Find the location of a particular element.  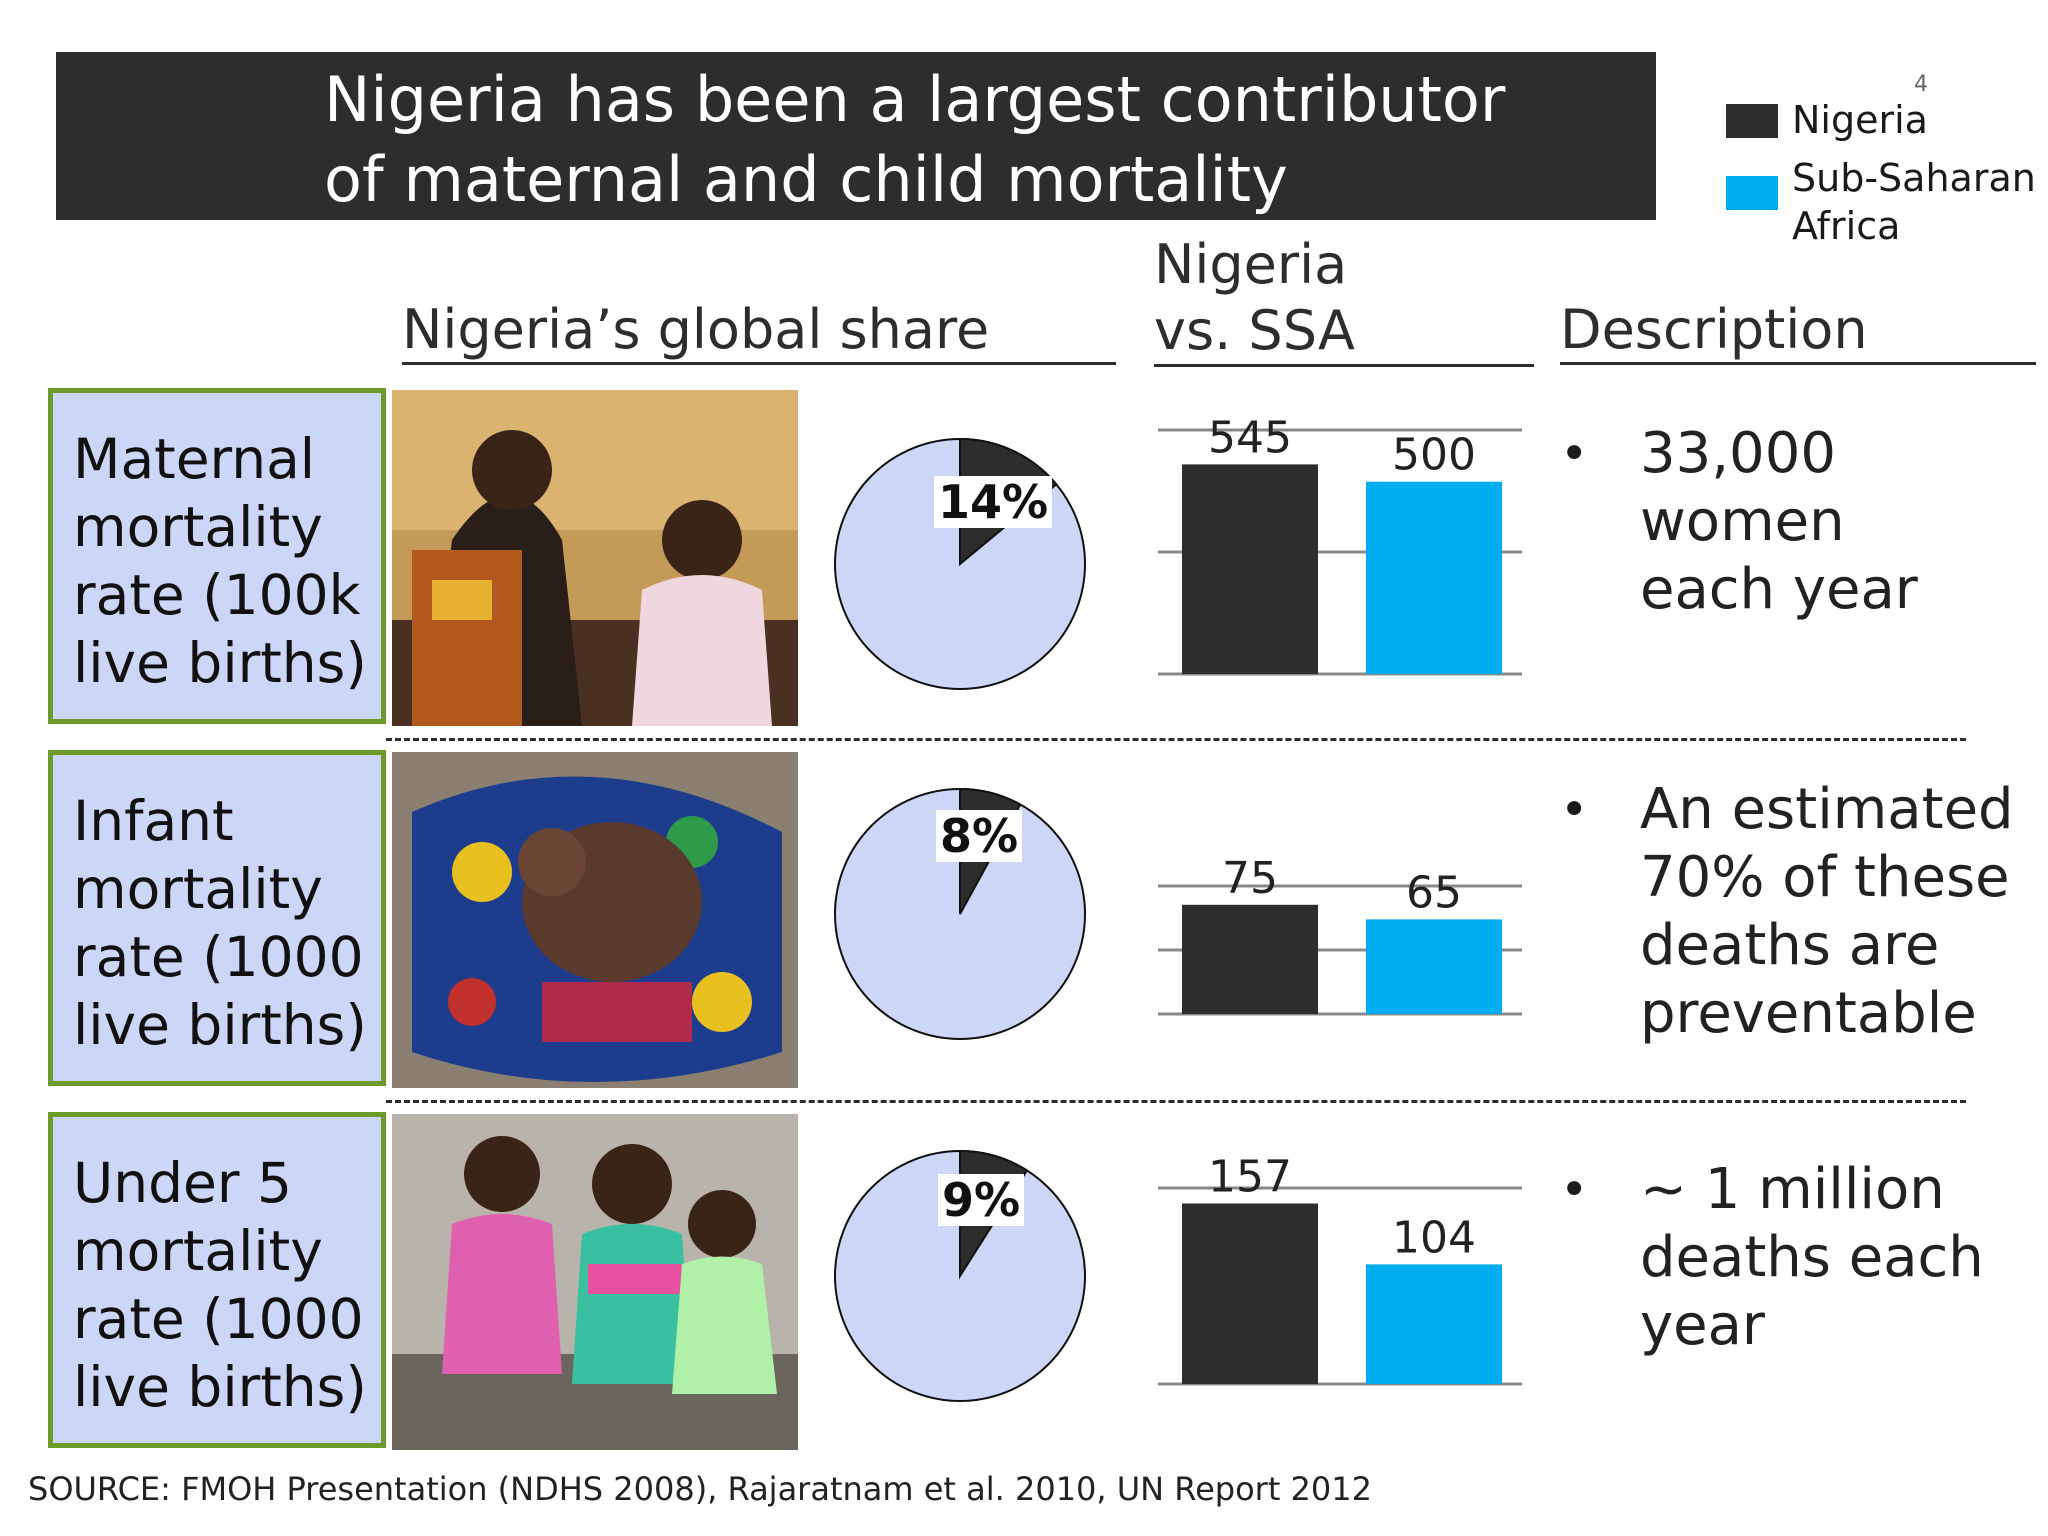

pie-data-label: 14% is located at coordinates (993, 502).